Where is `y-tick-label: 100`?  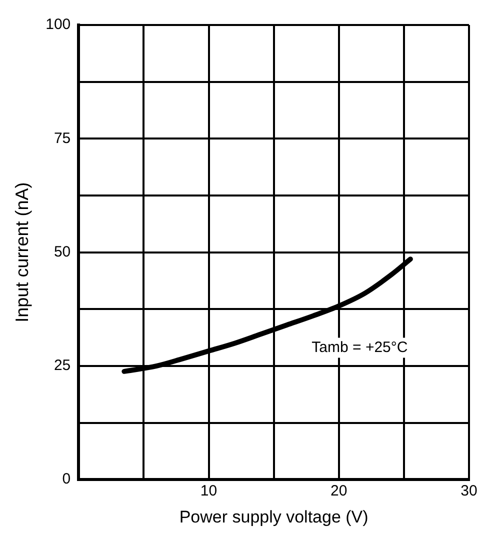 y-tick-label: 100 is located at coordinates (58, 25).